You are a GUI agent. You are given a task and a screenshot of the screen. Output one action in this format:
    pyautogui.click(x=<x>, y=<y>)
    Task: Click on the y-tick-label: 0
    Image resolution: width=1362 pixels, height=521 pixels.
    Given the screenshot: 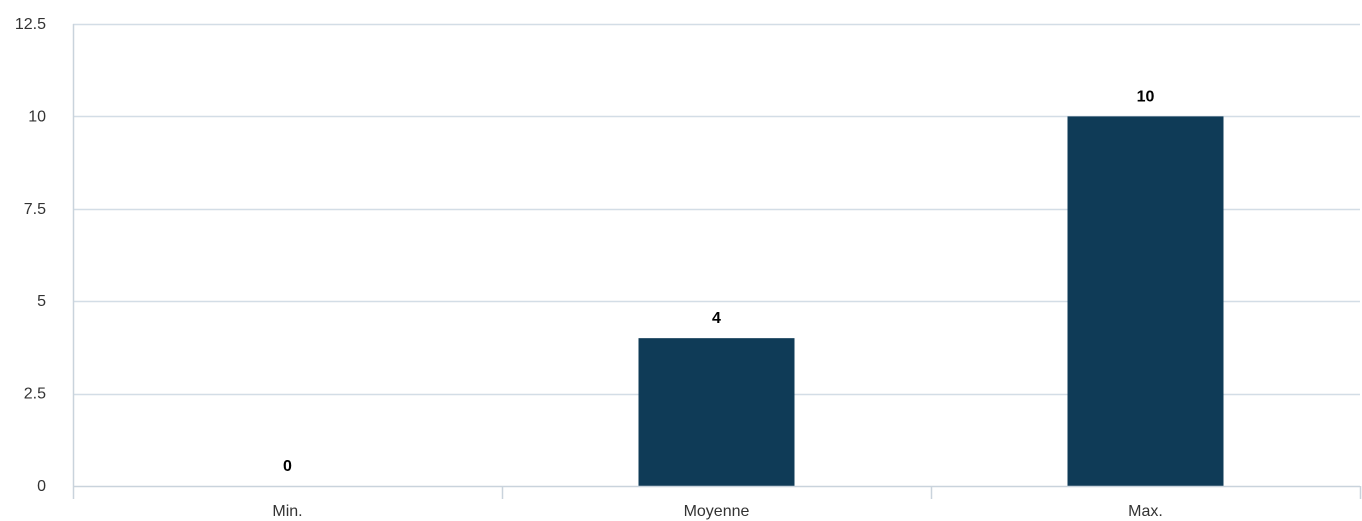 What is the action you would take?
    pyautogui.click(x=41, y=486)
    